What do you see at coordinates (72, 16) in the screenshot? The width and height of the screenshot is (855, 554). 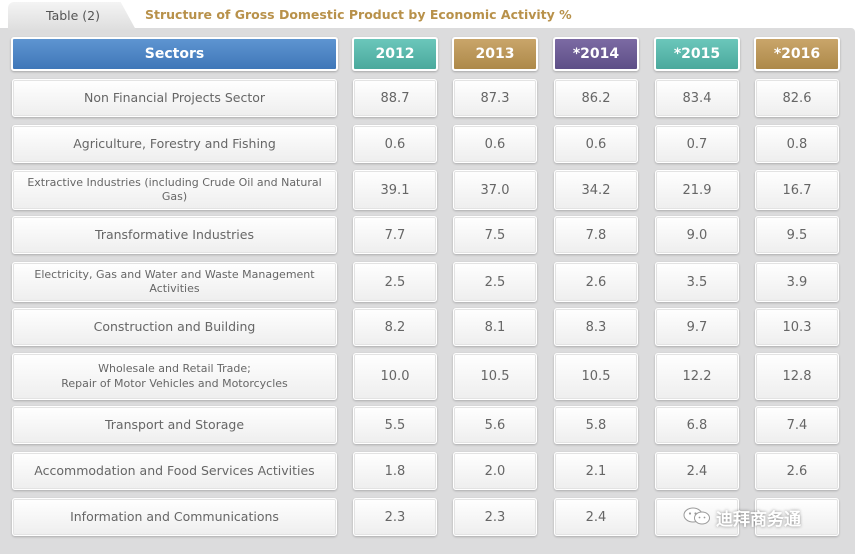 I see `table-number-tab: Table (2)` at bounding box center [72, 16].